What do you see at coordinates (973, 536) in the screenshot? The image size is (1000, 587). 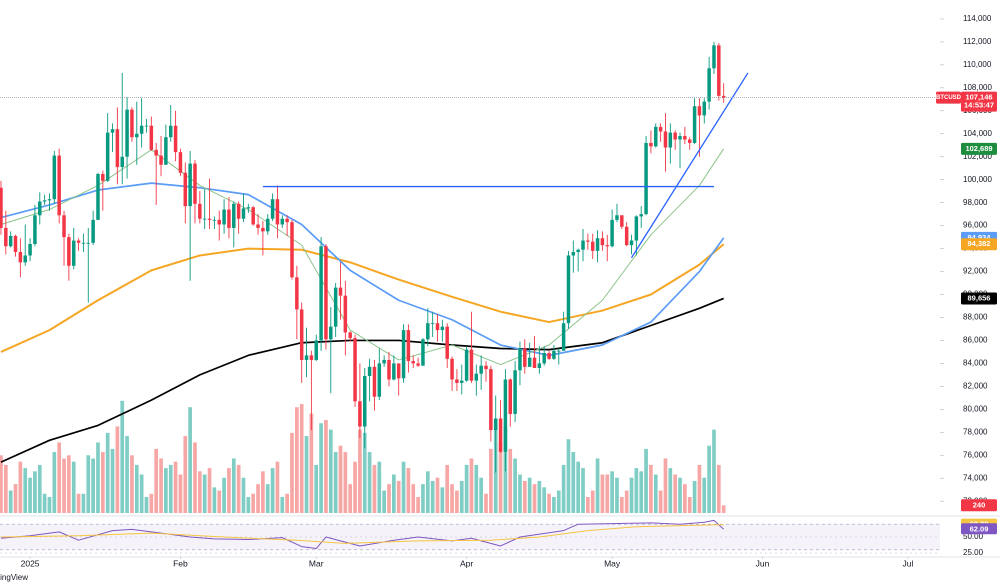 I see `rsi-tick-label: 50.00` at bounding box center [973, 536].